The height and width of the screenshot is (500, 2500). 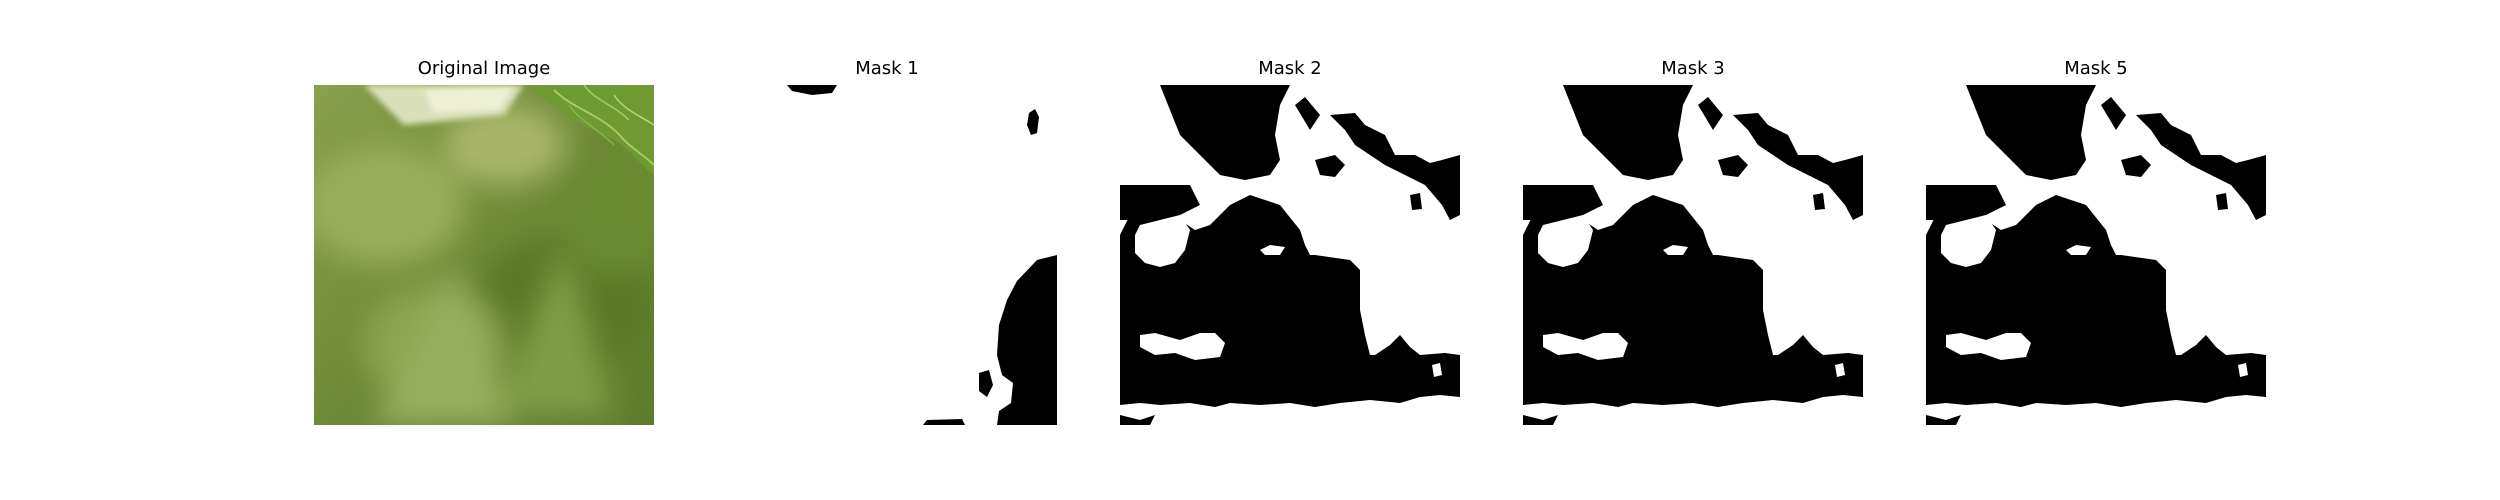 What do you see at coordinates (1290, 255) in the screenshot?
I see `mask-2-image` at bounding box center [1290, 255].